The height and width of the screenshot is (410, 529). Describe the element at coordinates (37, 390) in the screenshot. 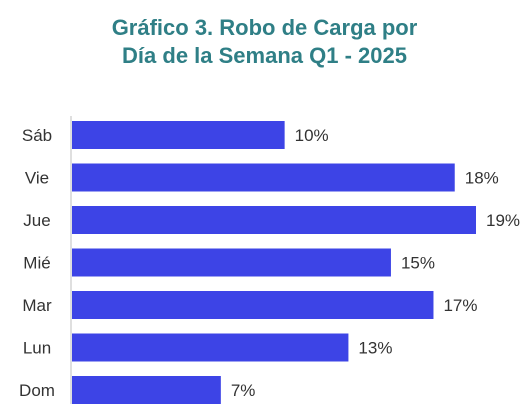

I see `category-label-6: Dom` at that location.